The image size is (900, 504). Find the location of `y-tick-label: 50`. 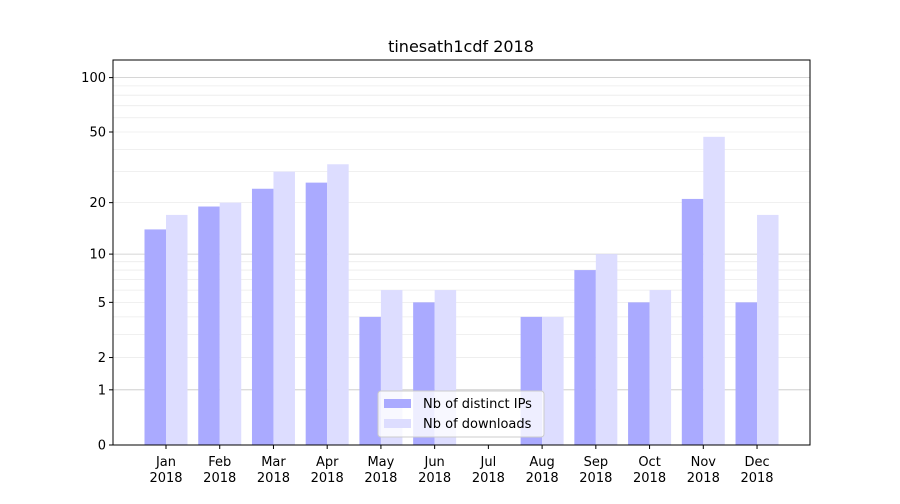

y-tick-label: 50 is located at coordinates (97, 133).